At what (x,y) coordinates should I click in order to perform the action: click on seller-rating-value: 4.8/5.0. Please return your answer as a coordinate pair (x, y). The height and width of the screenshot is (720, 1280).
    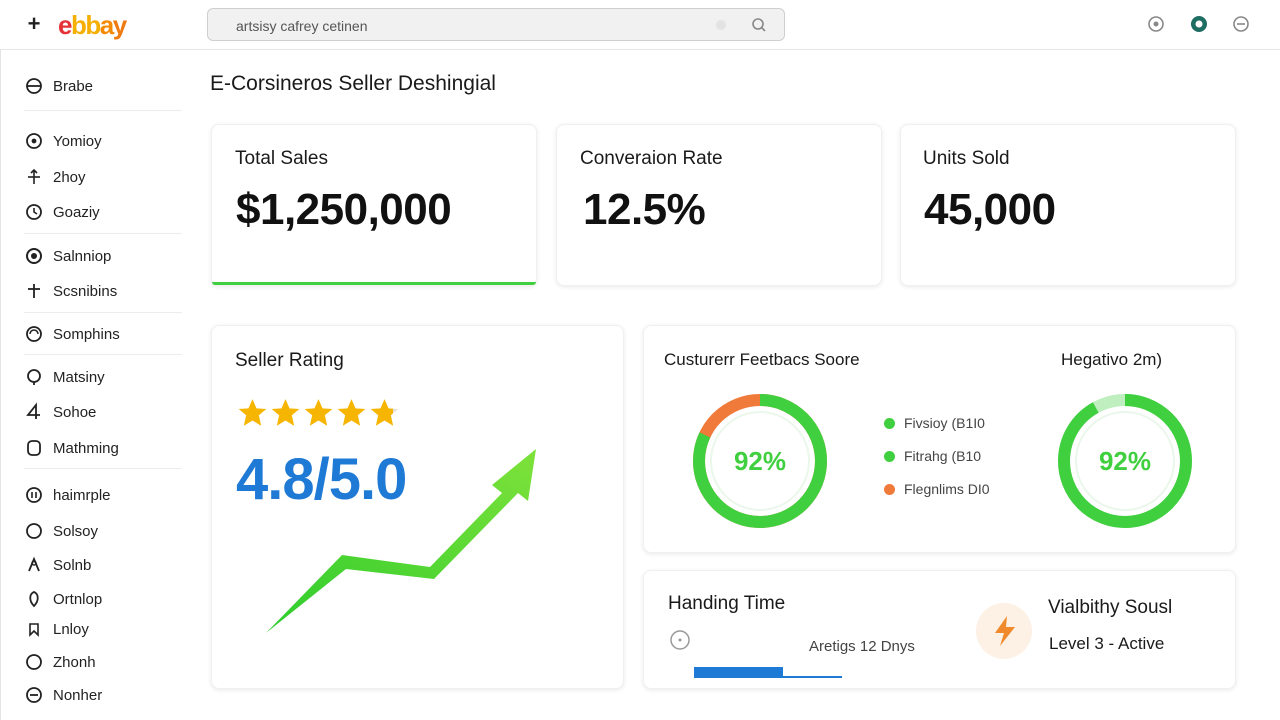
    Looking at the image, I should click on (321, 479).